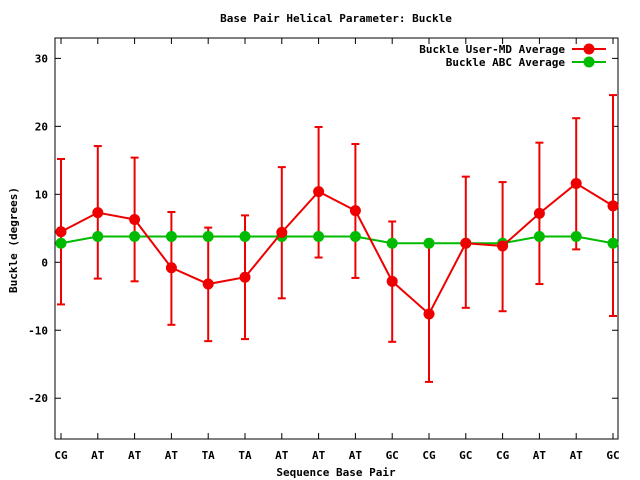 Image resolution: width=640 pixels, height=480 pixels. Describe the element at coordinates (41, 194) in the screenshot. I see `y-tick-label: 10` at that location.